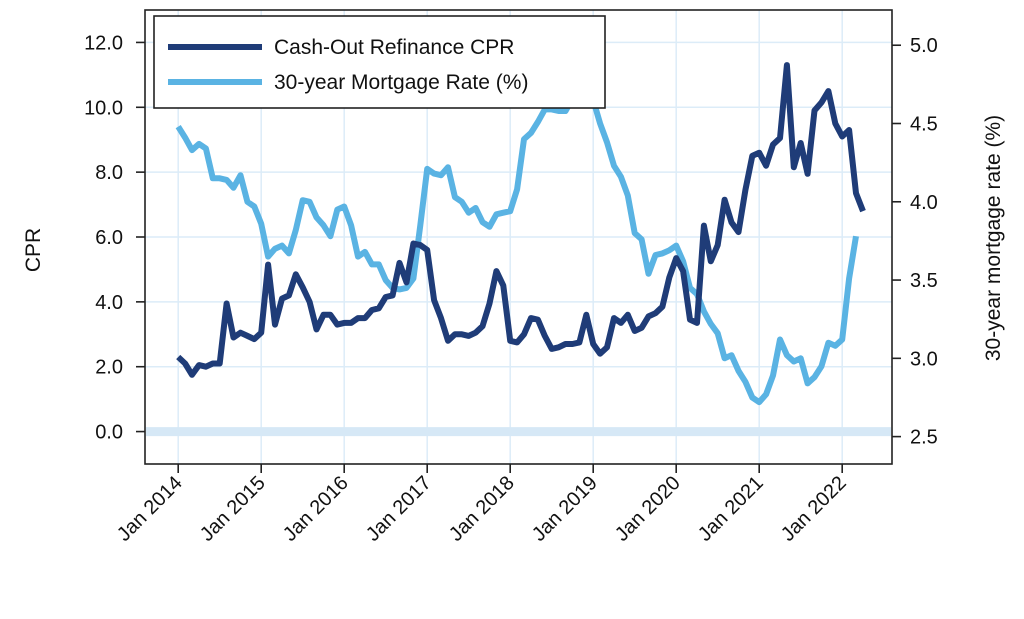 This screenshot has width=1024, height=619. I want to click on left-y-tick-label-2: 4.0, so click(109, 303).